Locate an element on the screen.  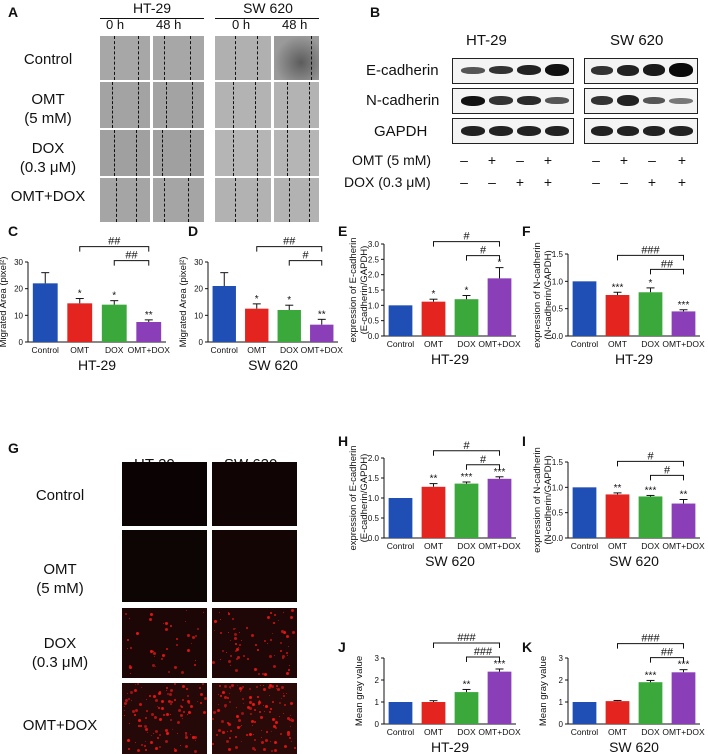
x-axis-label: HT-29 is located at coordinates (634, 359).